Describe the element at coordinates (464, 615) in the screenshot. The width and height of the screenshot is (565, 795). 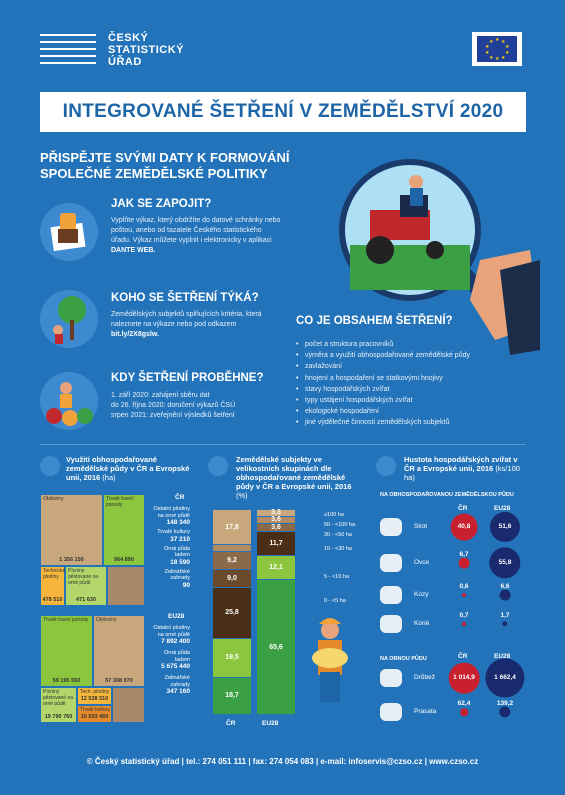
I see `density-value: 0,7` at that location.